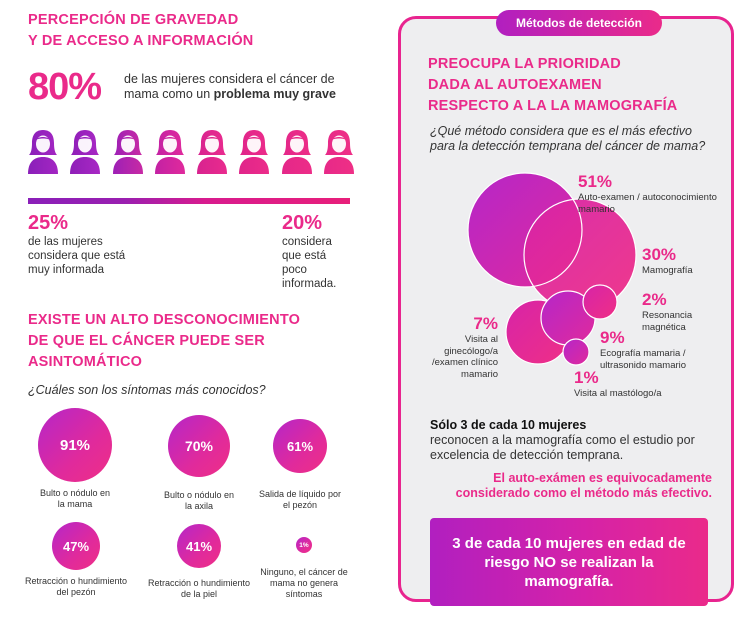 The width and height of the screenshot is (756, 618). I want to click on informed-pct: 25%, so click(48, 223).